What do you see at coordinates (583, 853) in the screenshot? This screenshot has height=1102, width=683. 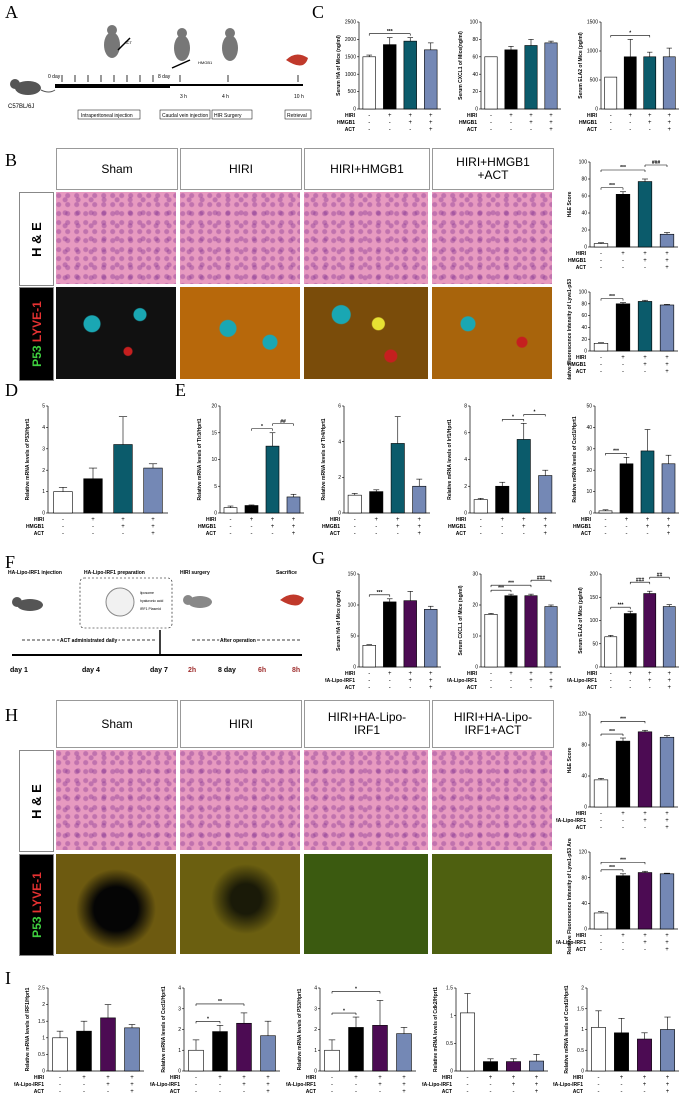 I see `y-tick-label: 120` at bounding box center [583, 853].